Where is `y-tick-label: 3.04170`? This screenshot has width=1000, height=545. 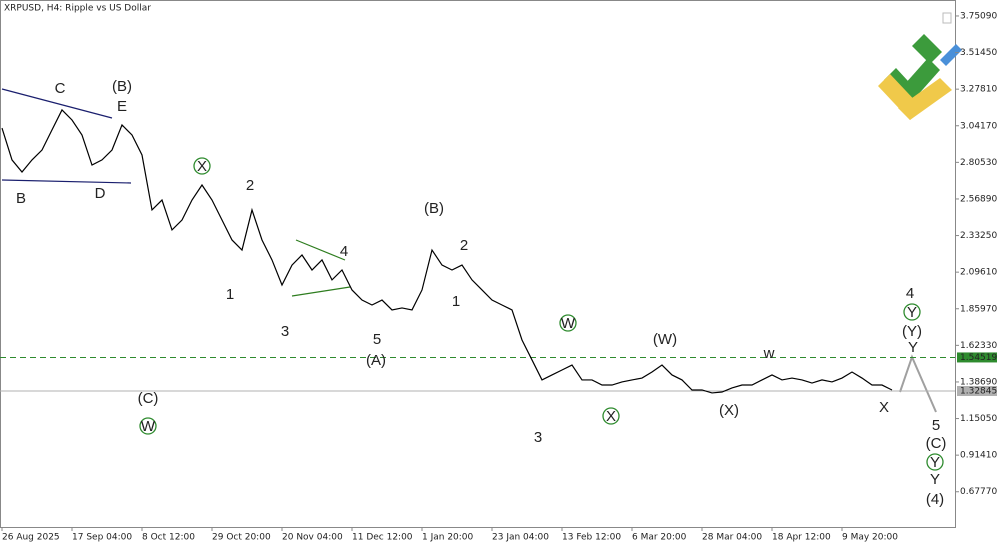 y-tick-label: 3.04170 is located at coordinates (978, 126).